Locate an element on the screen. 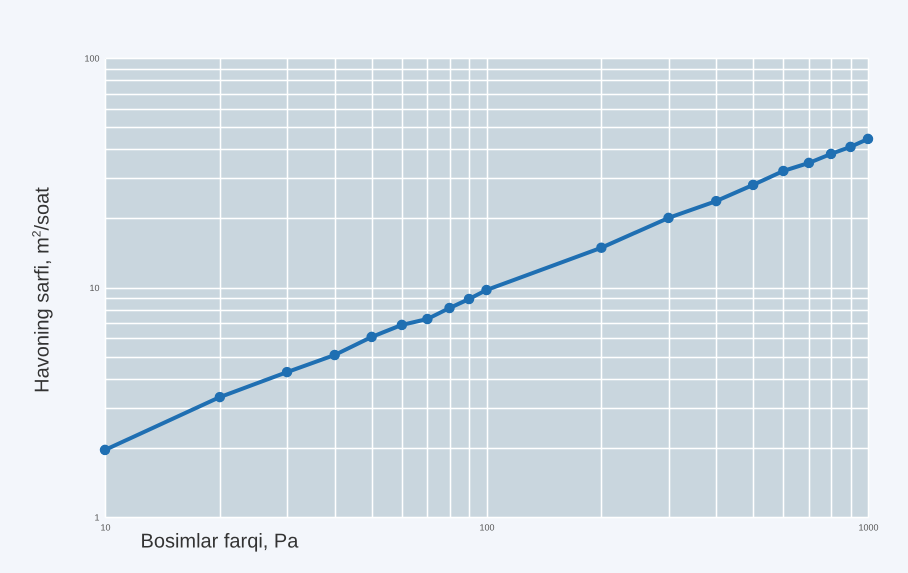  y-tick-label: 100 is located at coordinates (92, 59).